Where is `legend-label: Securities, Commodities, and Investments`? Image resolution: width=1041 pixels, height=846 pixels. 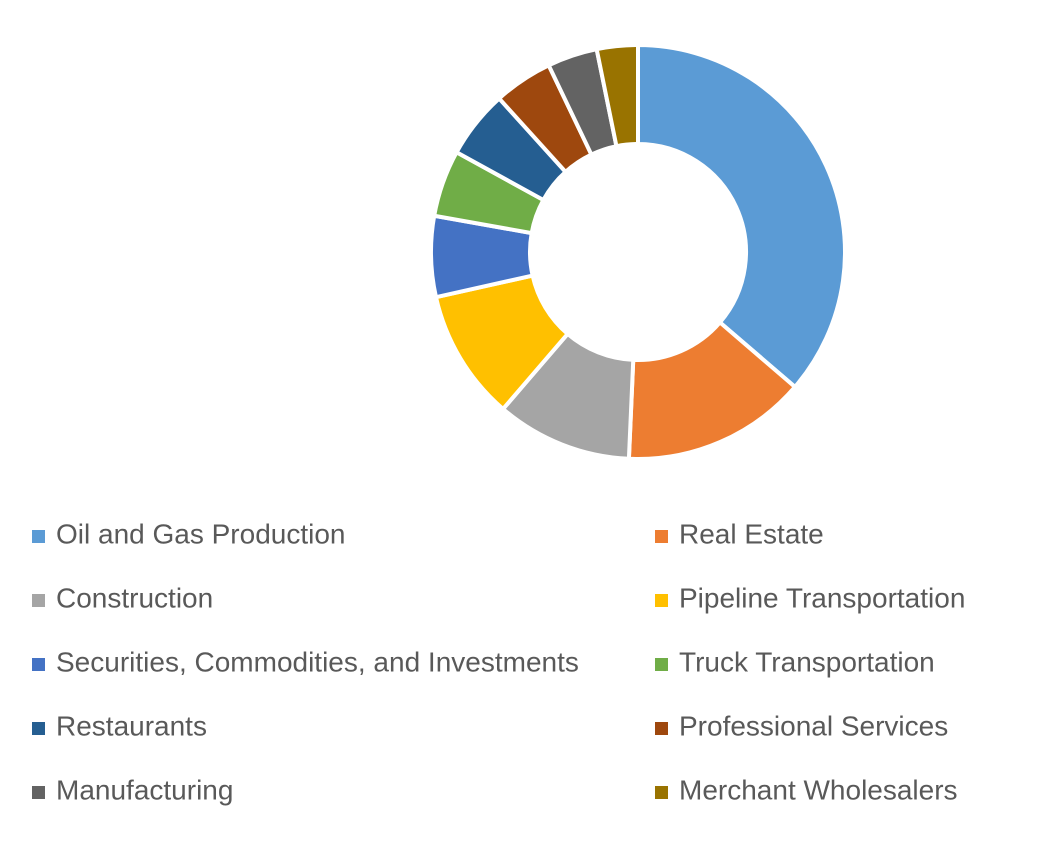
legend-label: Securities, Commodities, and Investments is located at coordinates (317, 661).